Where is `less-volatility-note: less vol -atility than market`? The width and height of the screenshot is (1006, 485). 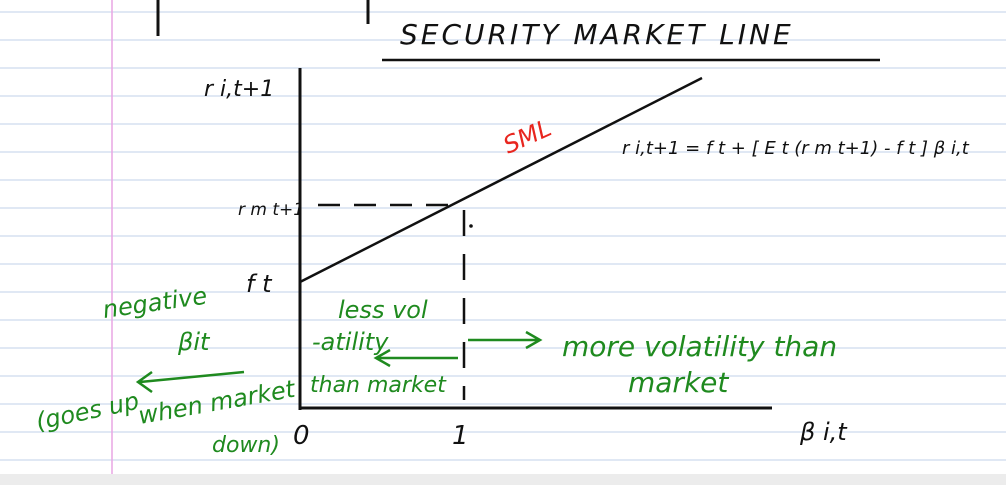 less-volatility-note: less vol -atility than market is located at coordinates (378, 347).